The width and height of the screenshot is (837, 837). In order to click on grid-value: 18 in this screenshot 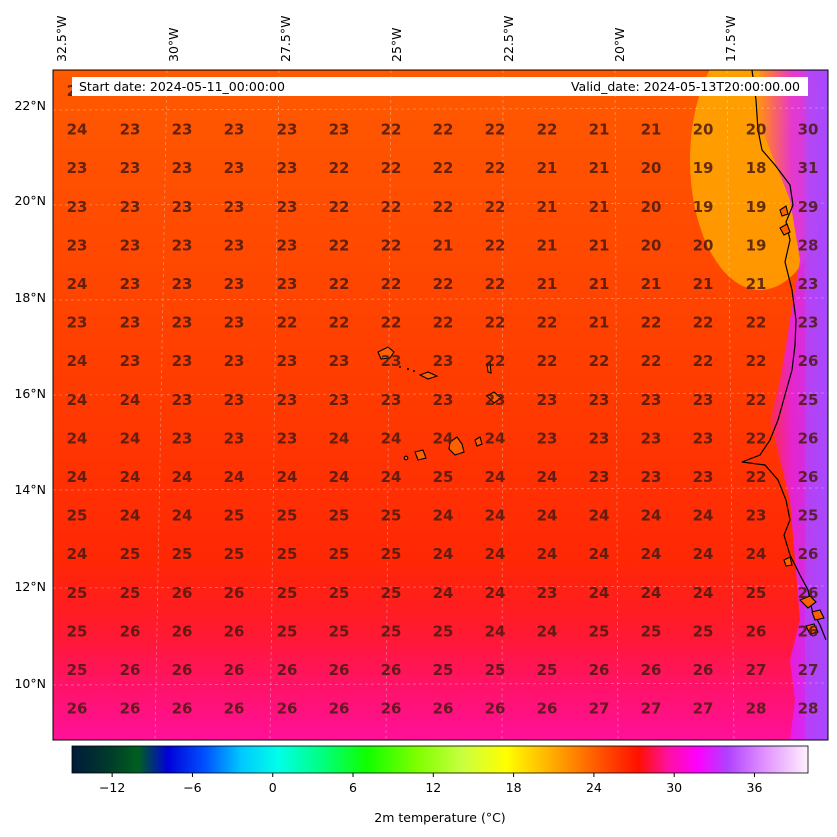, I will do `click(756, 168)`.